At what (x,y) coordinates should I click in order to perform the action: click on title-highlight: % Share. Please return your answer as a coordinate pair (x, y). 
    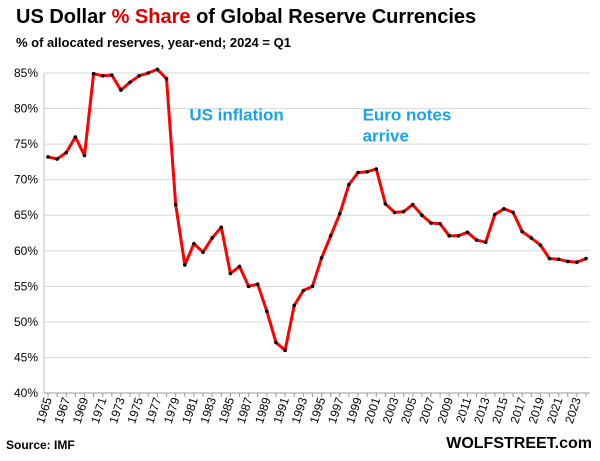
    Looking at the image, I should click on (151, 17).